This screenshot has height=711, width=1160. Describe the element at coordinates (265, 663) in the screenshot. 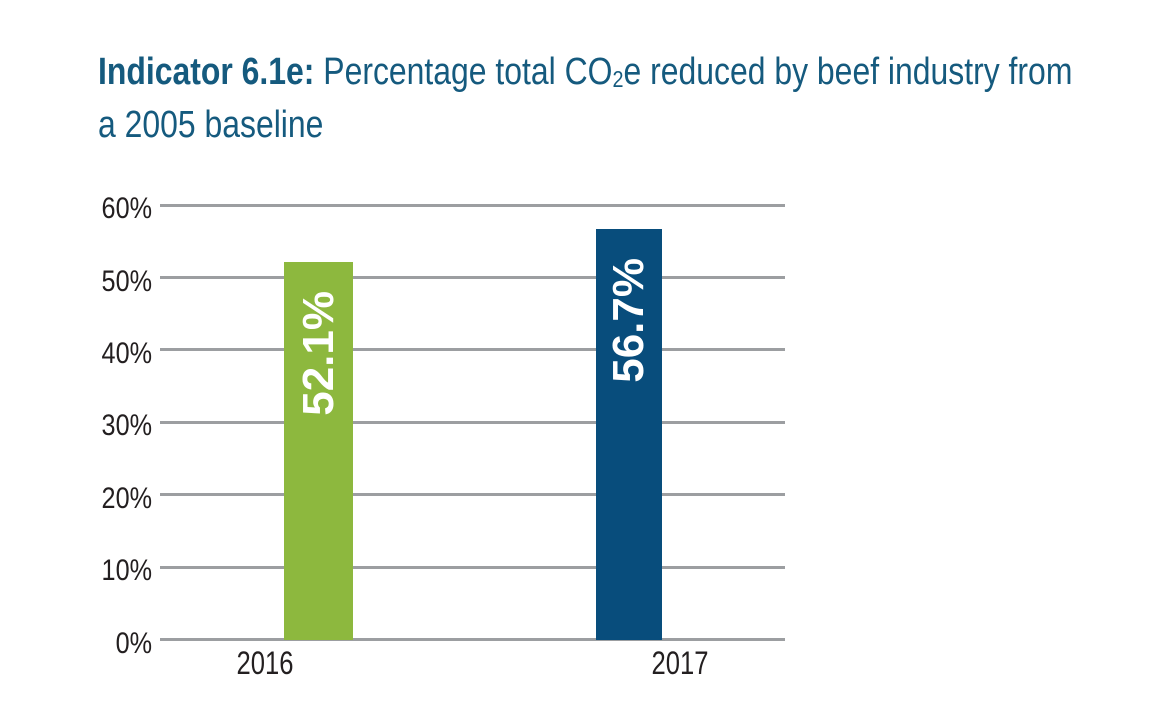

I see `x-axis-label-2016: 2016` at that location.